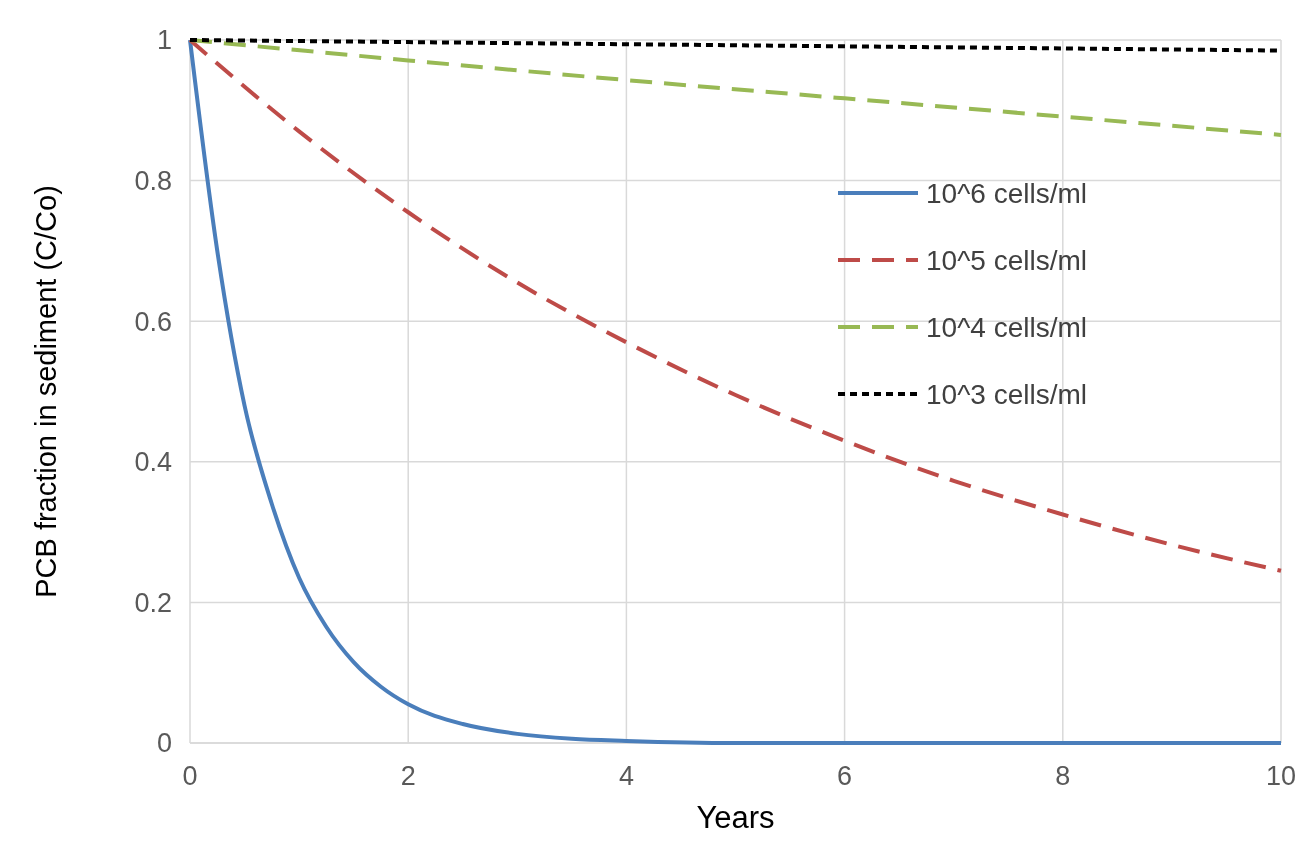 The height and width of the screenshot is (866, 1313). I want to click on y-tick-label: 0.6, so click(153, 321).